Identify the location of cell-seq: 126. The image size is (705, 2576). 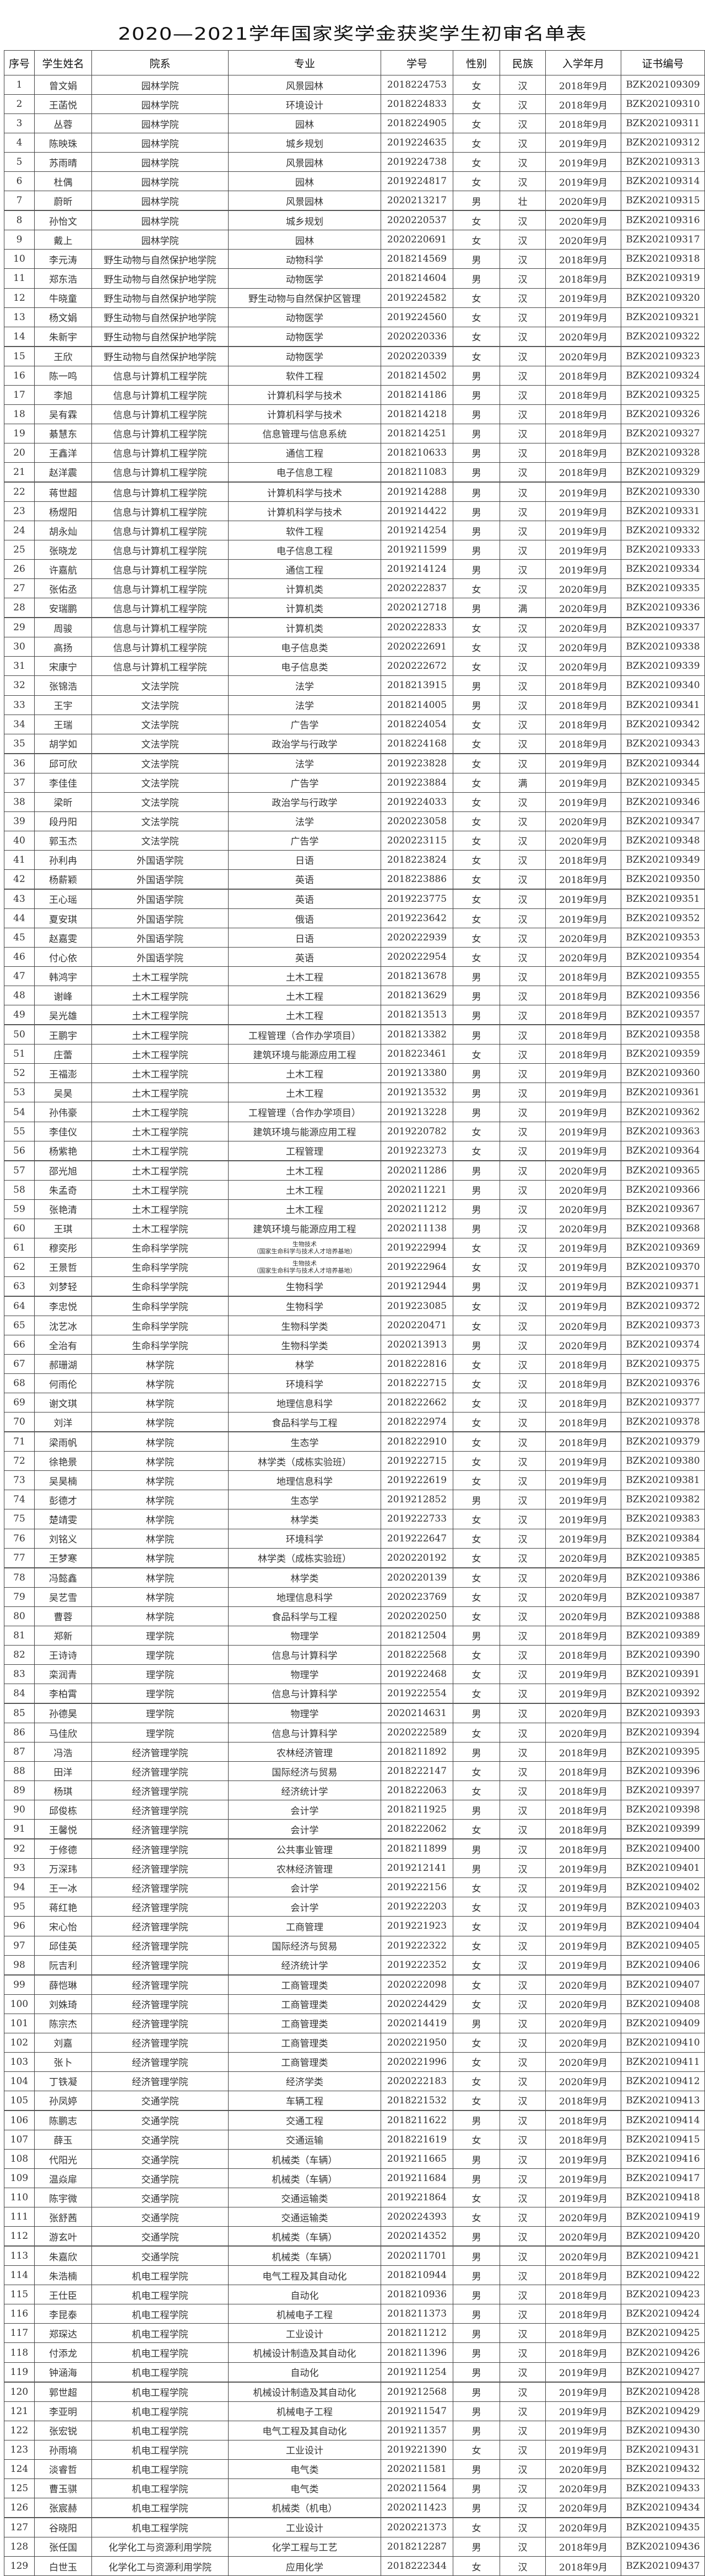
(19, 2507).